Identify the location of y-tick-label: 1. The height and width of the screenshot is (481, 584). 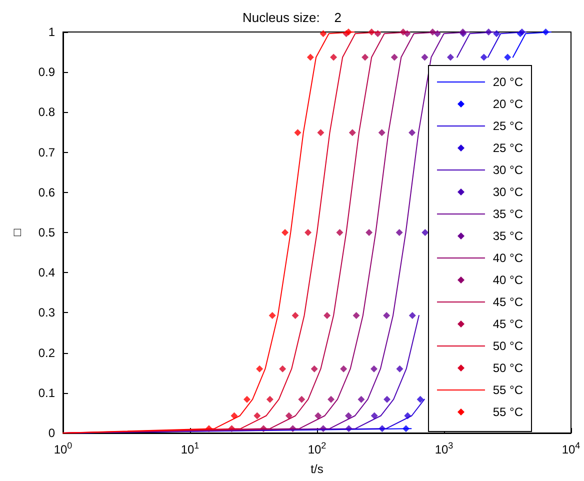
(52, 32).